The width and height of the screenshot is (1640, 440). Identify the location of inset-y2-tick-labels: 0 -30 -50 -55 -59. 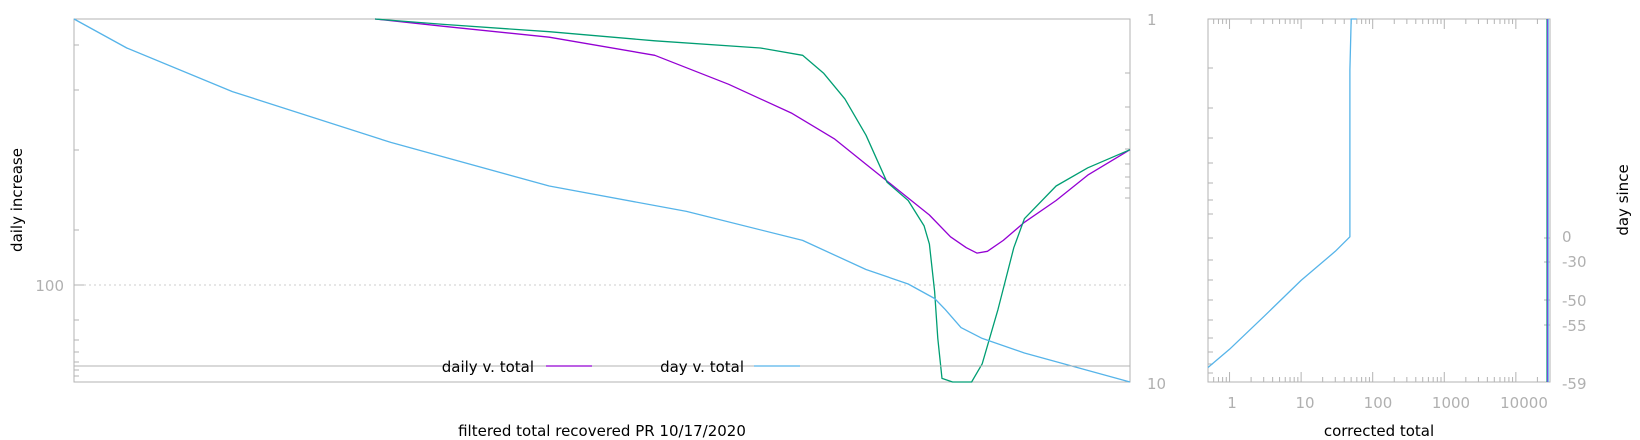
(1574, 310).